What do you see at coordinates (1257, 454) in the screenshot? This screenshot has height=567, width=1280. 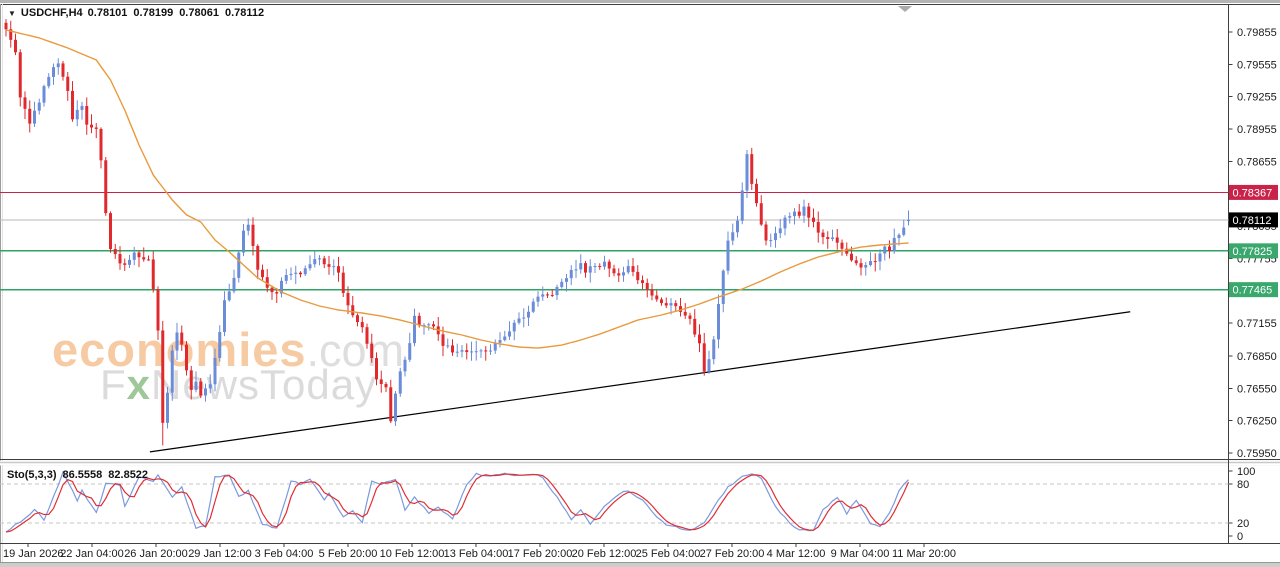 I see `y-axis-label: 0.75950` at bounding box center [1257, 454].